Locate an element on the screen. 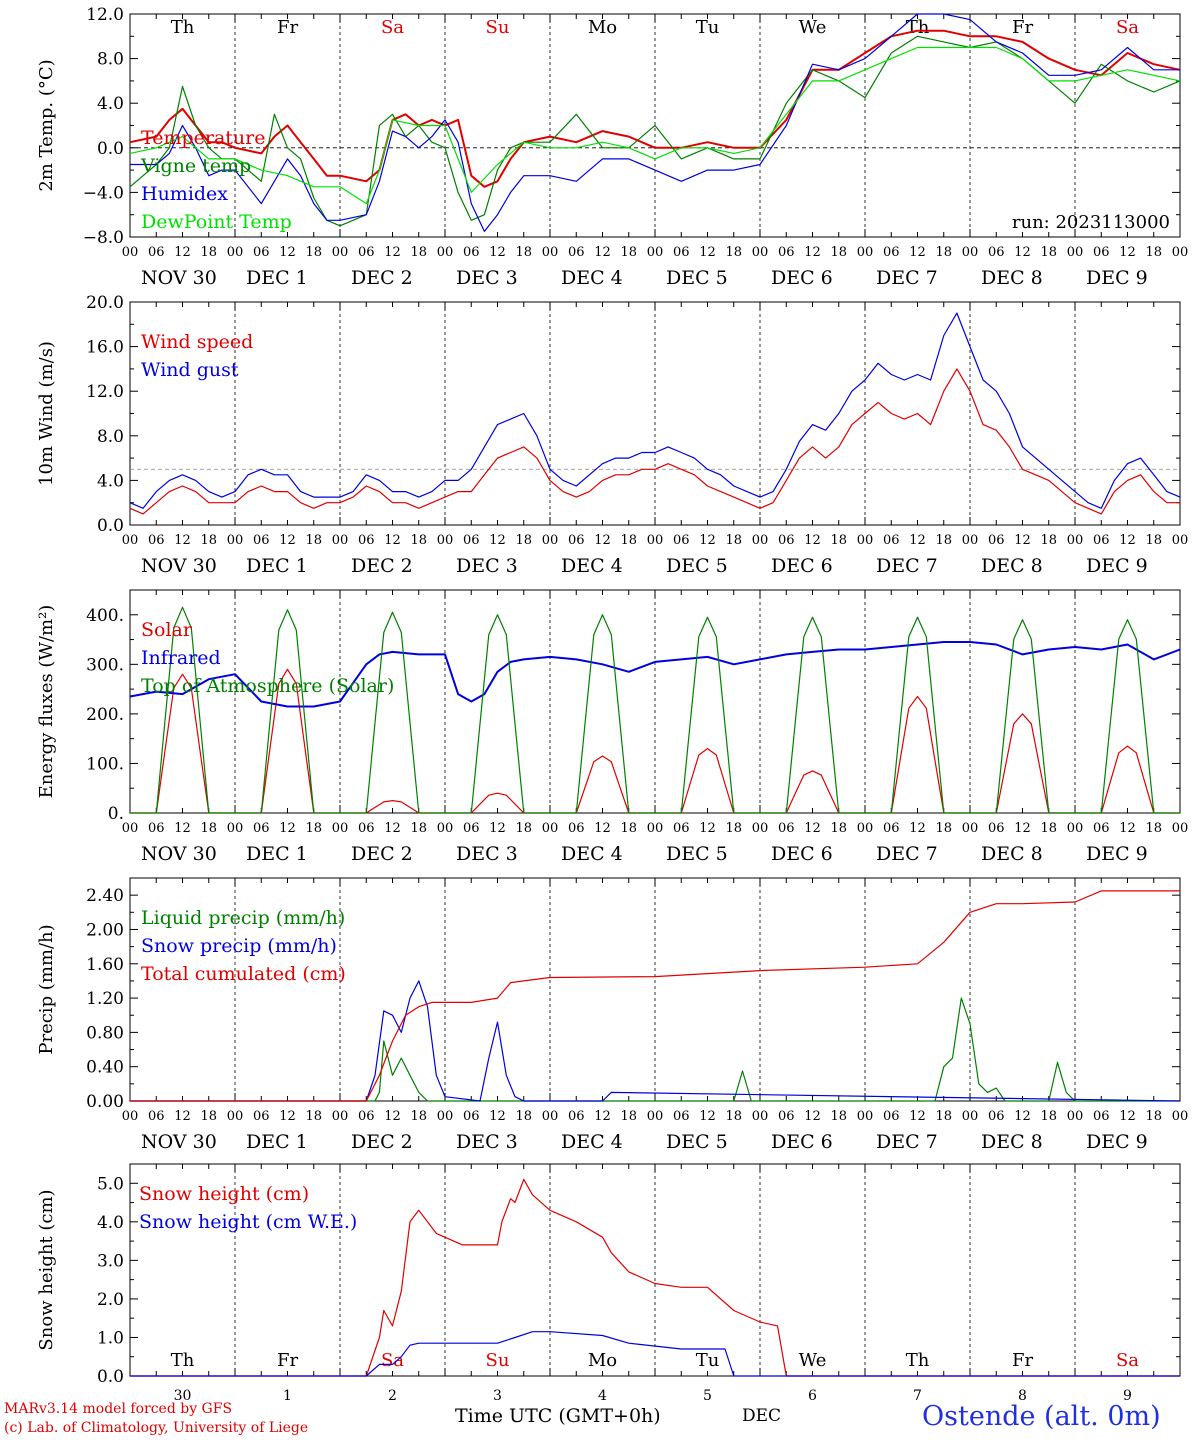 This screenshot has height=1444, width=1194. y-tick-label: 4.0 is located at coordinates (110, 1223).